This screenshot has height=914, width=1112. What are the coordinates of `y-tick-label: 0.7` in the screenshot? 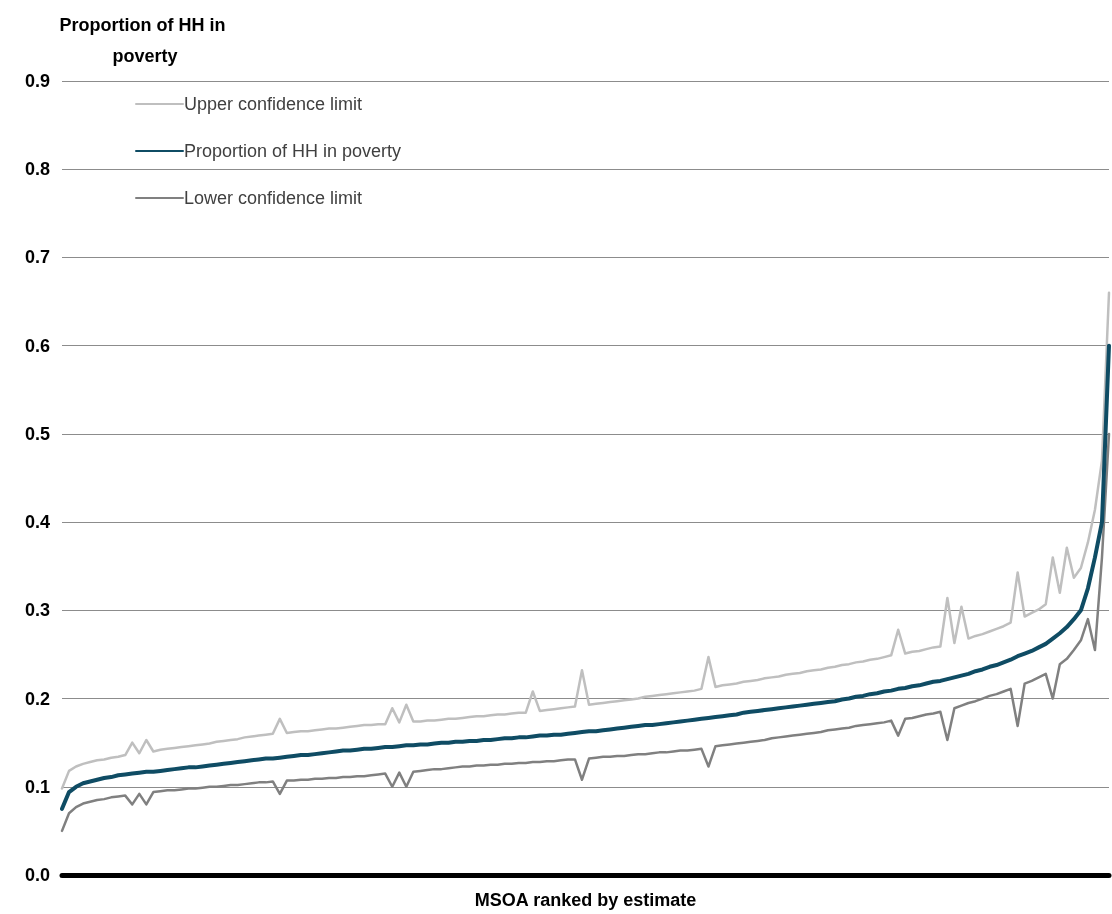 It's located at (37, 257).